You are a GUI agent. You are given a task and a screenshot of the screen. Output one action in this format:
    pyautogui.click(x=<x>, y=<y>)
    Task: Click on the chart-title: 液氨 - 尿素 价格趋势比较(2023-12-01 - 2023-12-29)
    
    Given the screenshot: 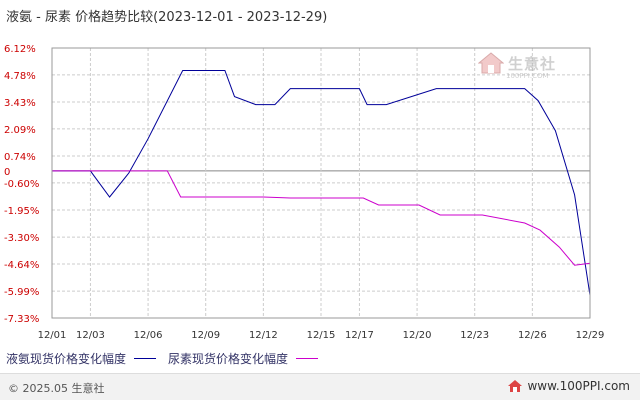 What is the action you would take?
    pyautogui.click(x=167, y=17)
    